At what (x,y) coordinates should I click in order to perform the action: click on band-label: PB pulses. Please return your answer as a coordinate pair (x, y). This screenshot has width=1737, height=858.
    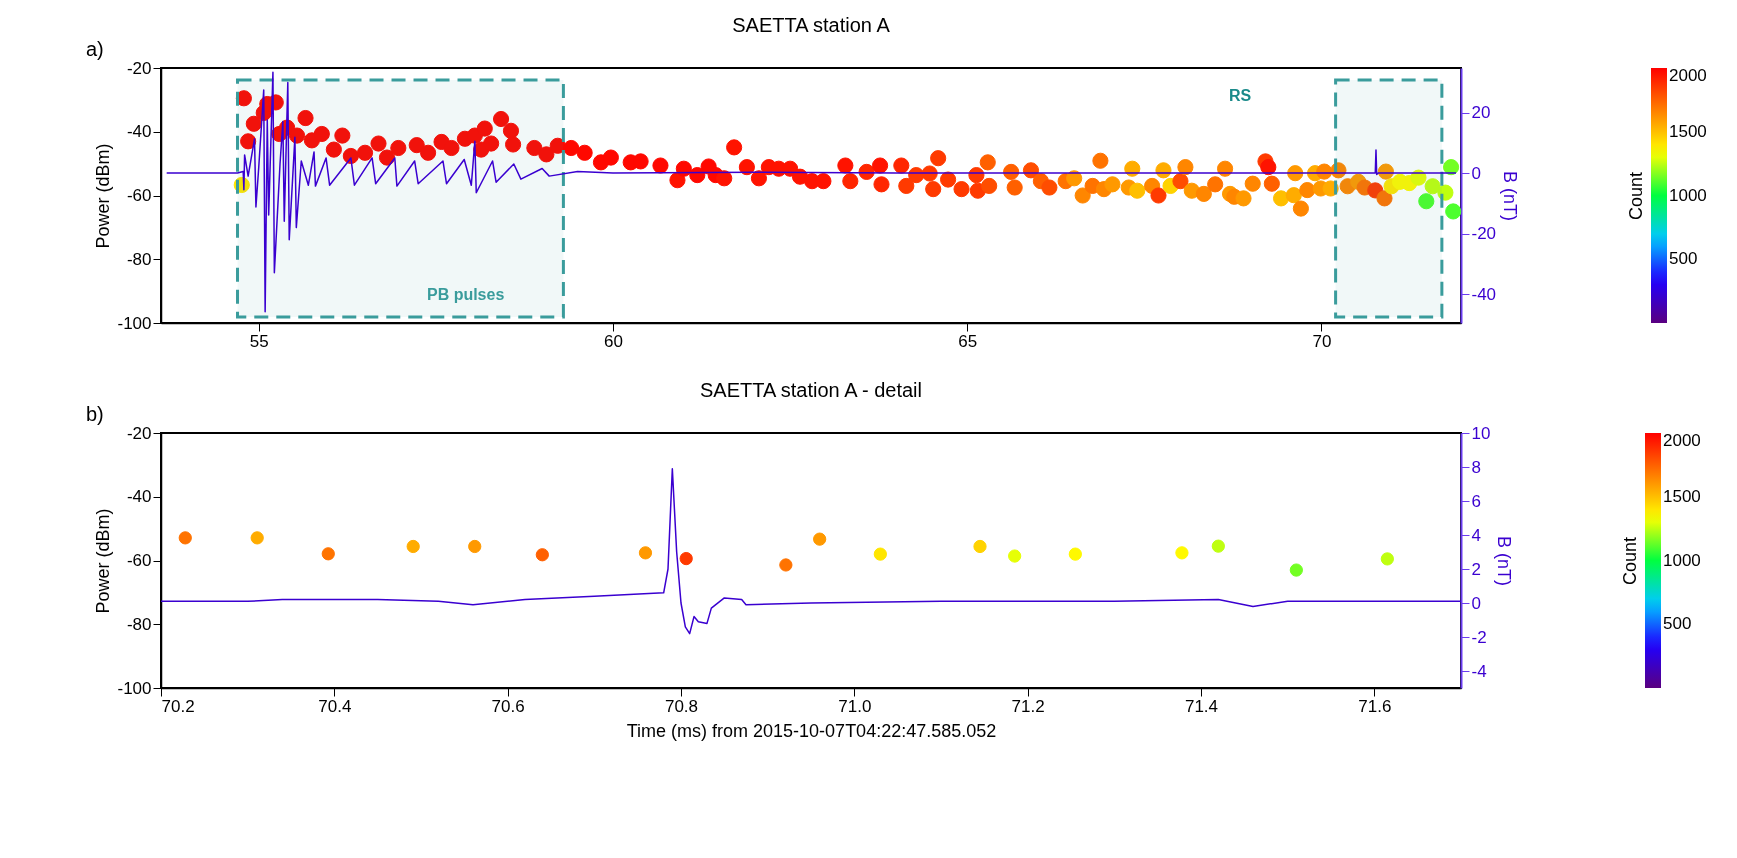
    Looking at the image, I should click on (465, 294).